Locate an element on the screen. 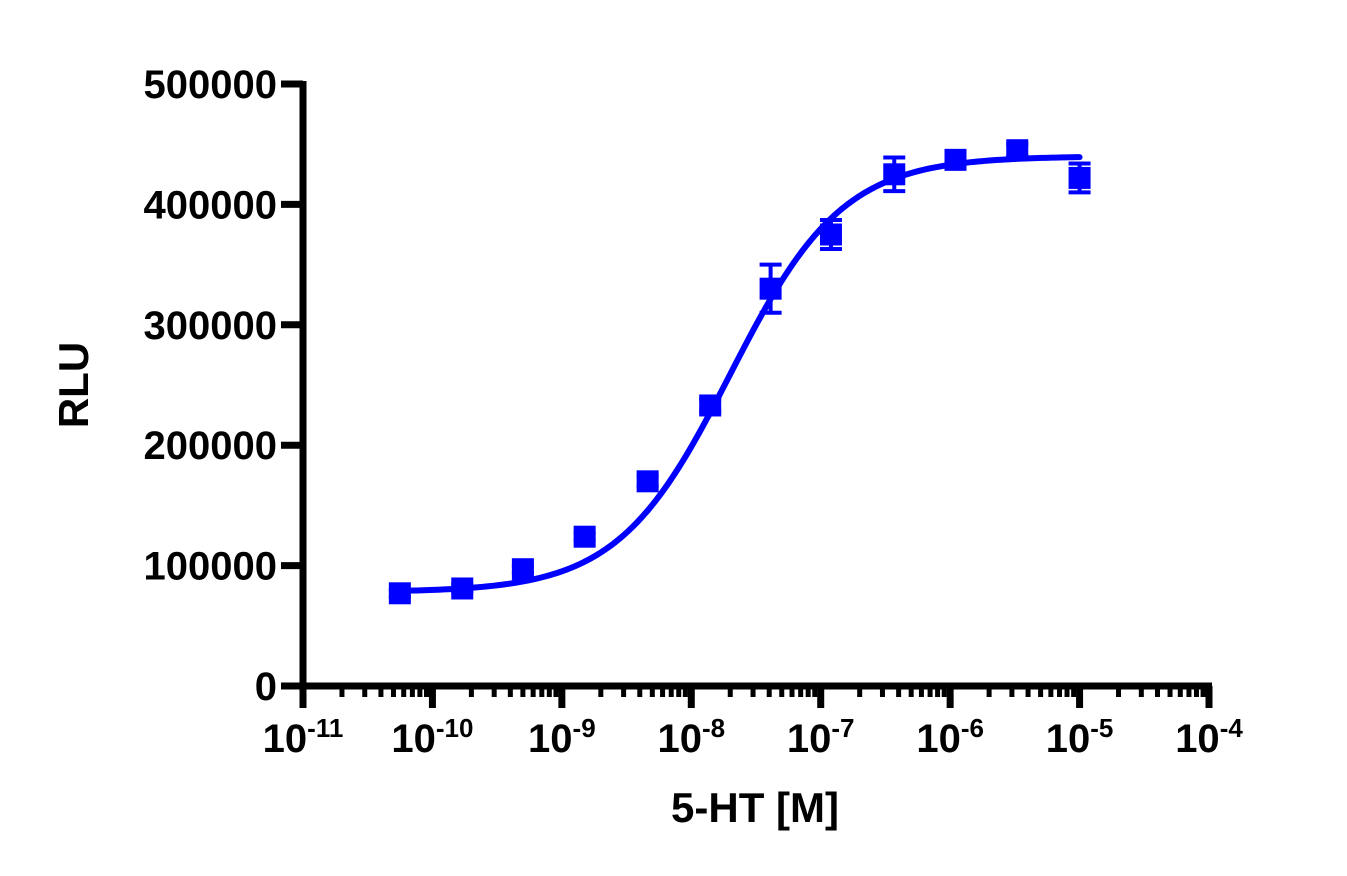 The width and height of the screenshot is (1347, 876). y-axis: 0 100000 200000 300000 400000 500000 is located at coordinates (225, 386).